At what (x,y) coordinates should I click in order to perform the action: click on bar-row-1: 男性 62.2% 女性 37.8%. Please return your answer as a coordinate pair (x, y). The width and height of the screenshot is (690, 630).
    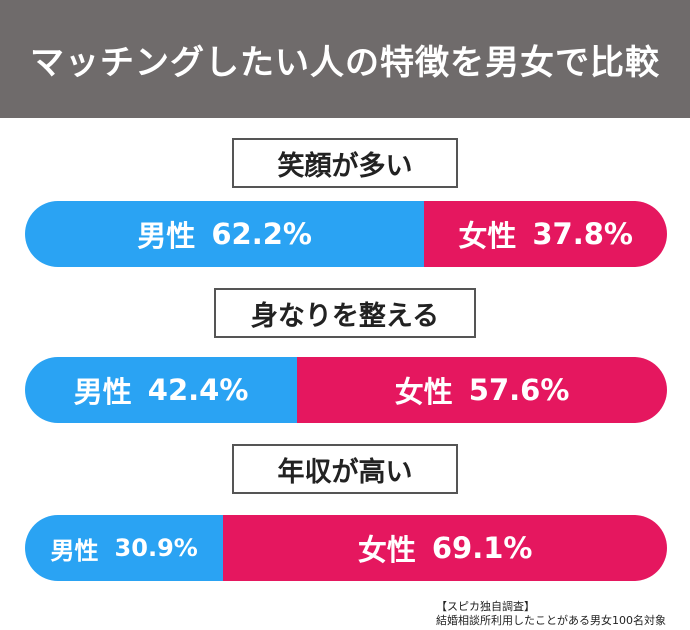
    Looking at the image, I should click on (346, 234).